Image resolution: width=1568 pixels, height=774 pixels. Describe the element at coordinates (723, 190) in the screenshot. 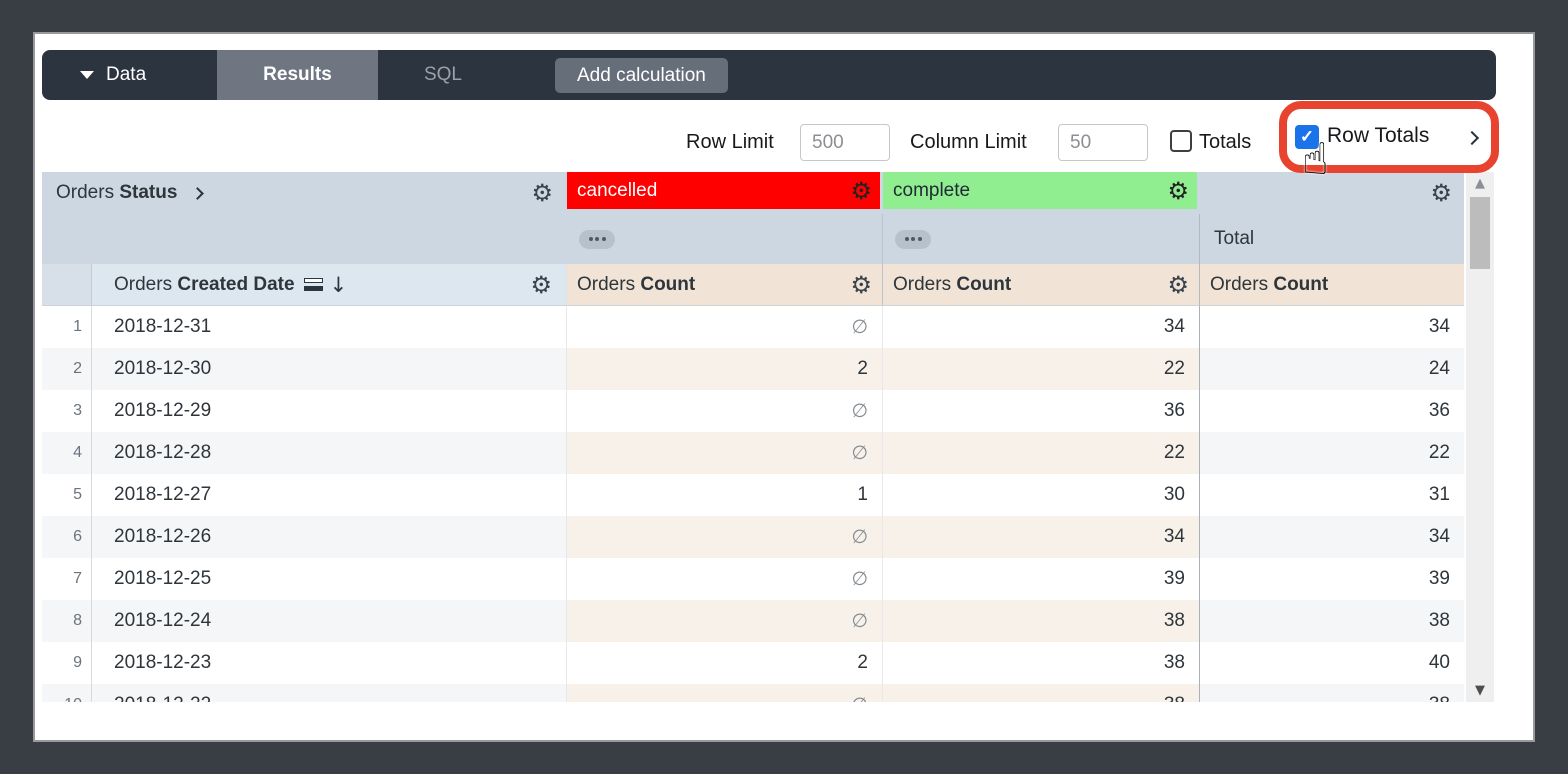

I see `cancelled-chip: cancelled ⚙` at that location.